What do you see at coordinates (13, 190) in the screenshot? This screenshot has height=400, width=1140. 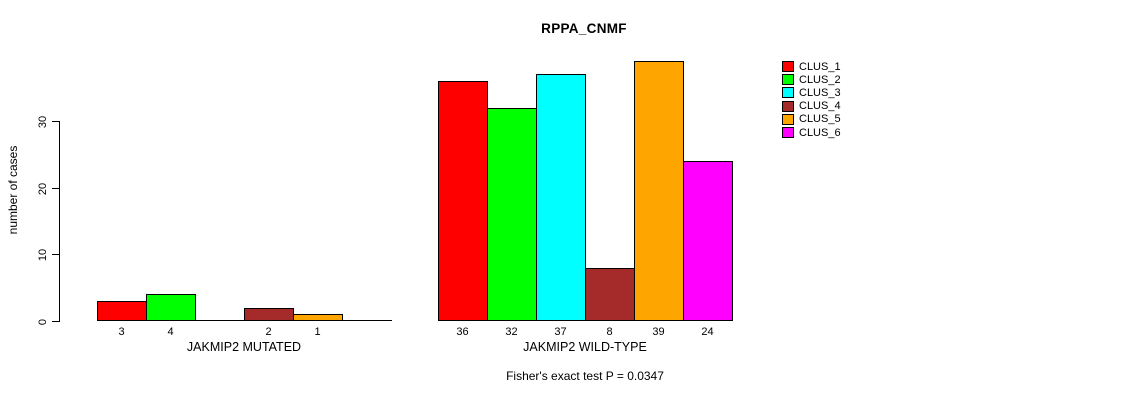 I see `y-axis-title: number of cases` at bounding box center [13, 190].